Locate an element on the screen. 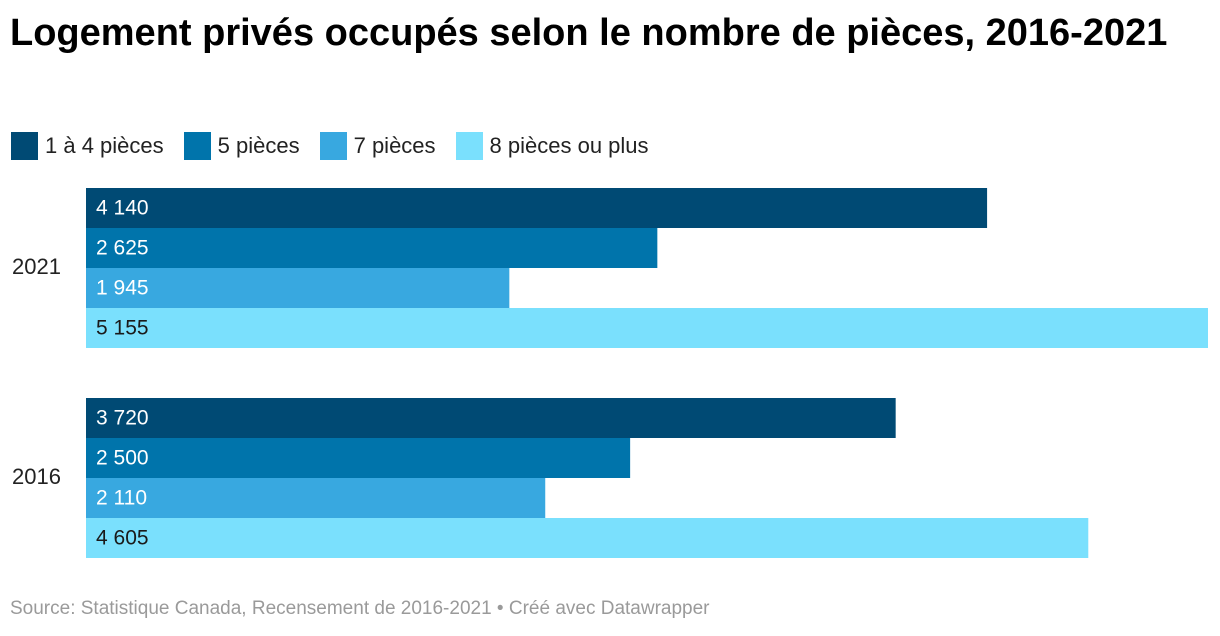 This screenshot has width=1220, height=636. legend-label: 7 pièces is located at coordinates (394, 145).